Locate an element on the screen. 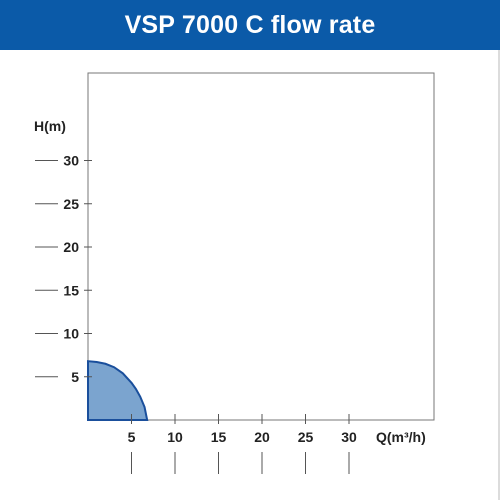  y-tick-label: 15 is located at coordinates (71, 290).